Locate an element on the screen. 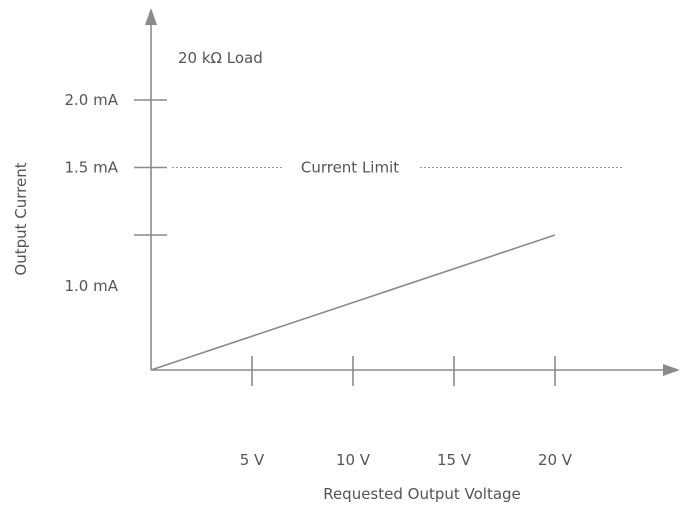  current-limit-label: Current Limit is located at coordinates (350, 168).